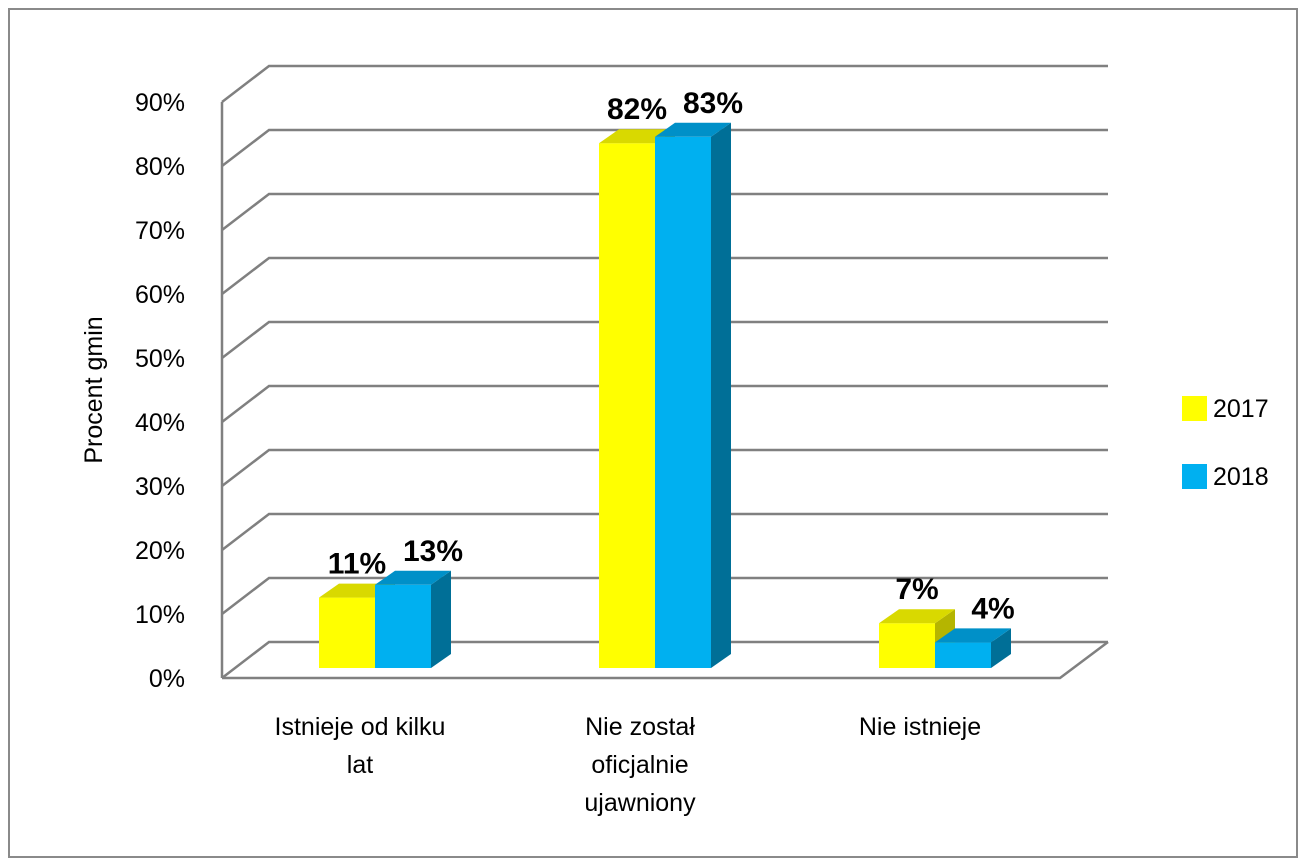  I want to click on legend-swatch-2017, so click(1194, 408).